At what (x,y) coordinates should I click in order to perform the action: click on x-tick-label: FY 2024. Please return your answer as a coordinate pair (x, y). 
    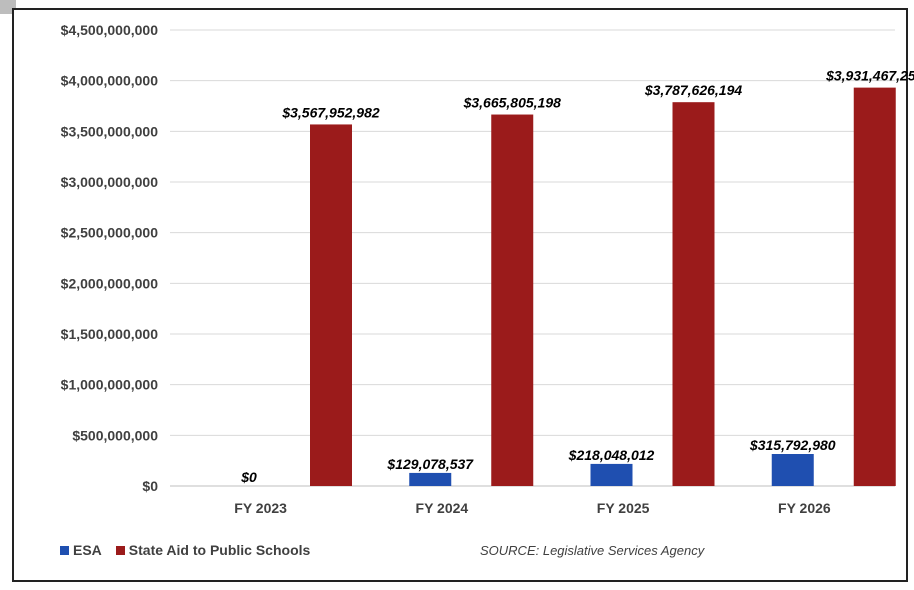
    Looking at the image, I should click on (442, 508).